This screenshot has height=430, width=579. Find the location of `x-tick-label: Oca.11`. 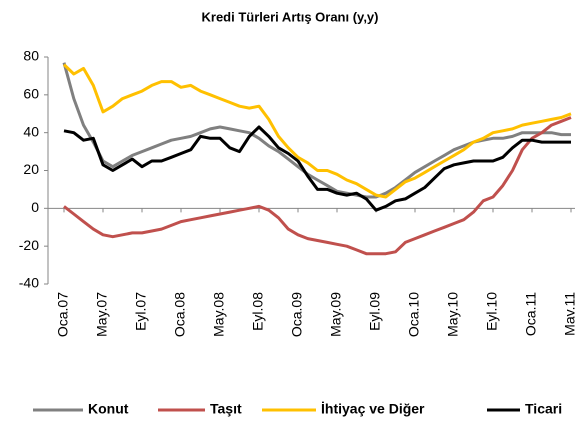

x-tick-label: Oca.11 is located at coordinates (531, 314).